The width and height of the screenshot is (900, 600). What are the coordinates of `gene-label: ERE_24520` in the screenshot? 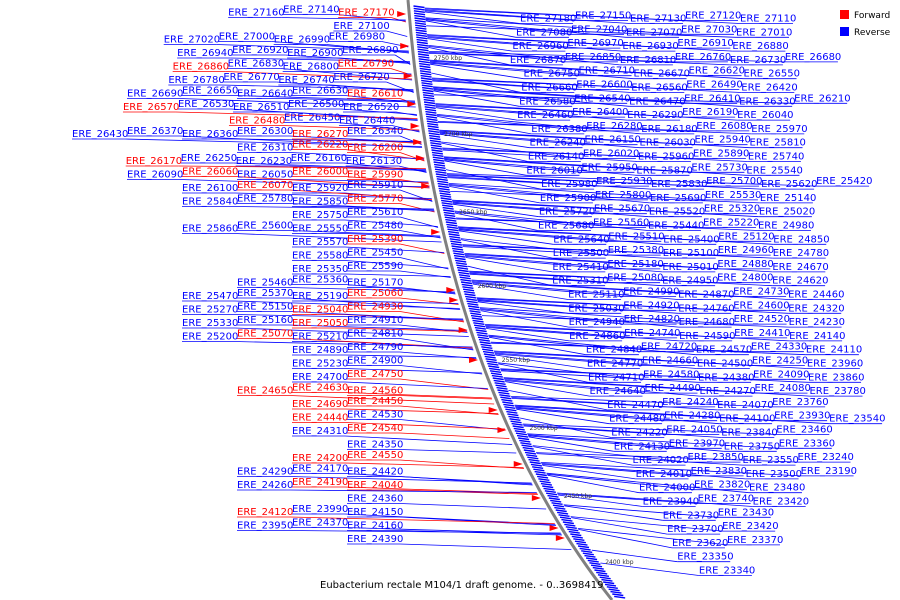 It's located at (762, 319).